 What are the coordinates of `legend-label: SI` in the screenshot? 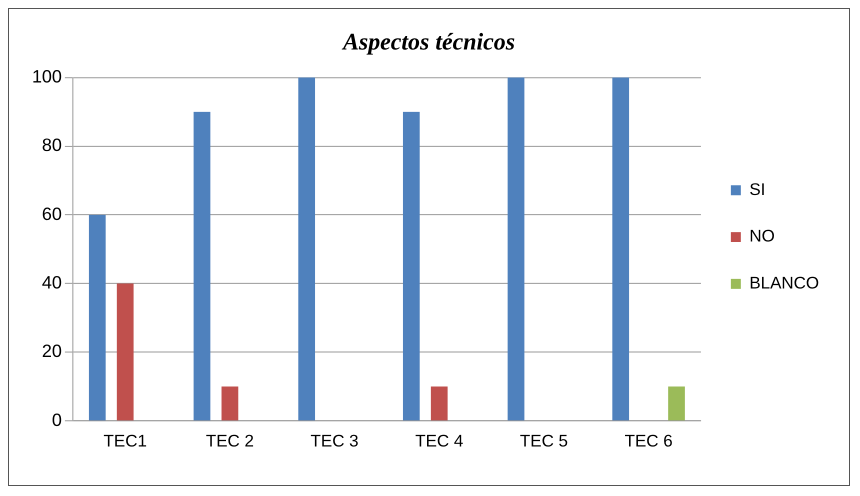 It's located at (757, 189).